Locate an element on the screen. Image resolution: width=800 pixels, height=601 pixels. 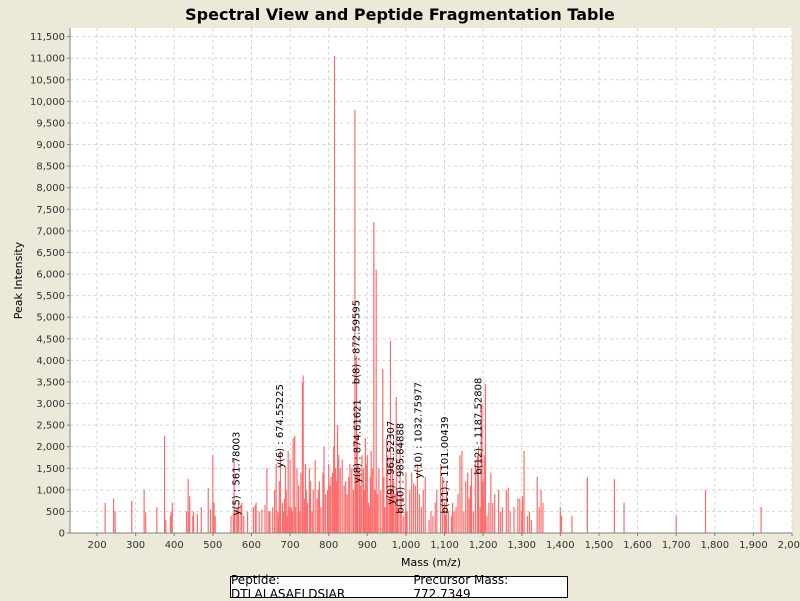
x-tick-label: 500 is located at coordinates (212, 545).